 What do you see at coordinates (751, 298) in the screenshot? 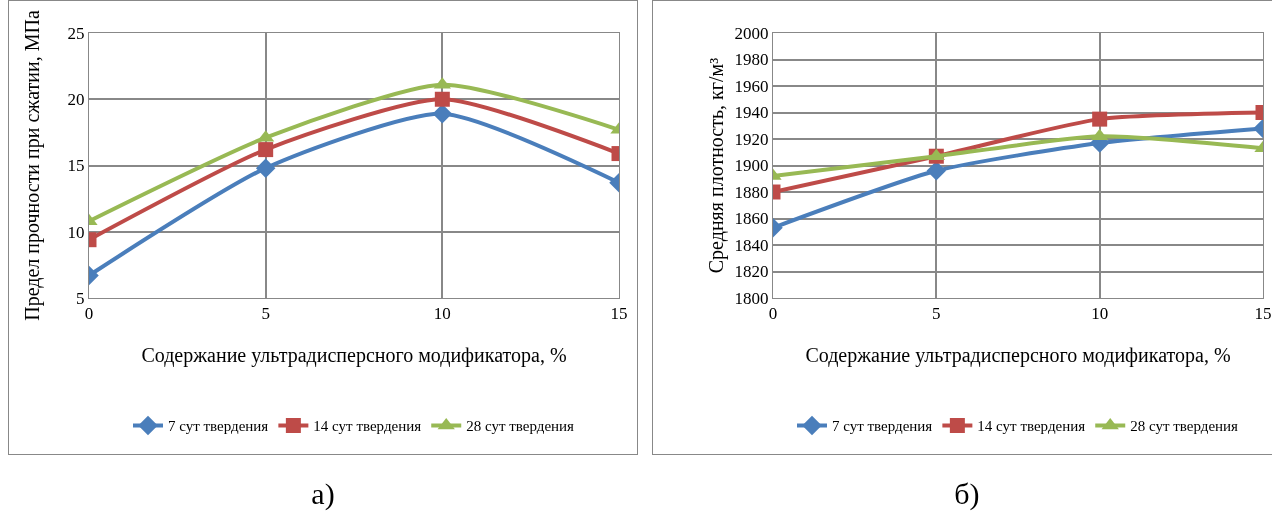
I see `y-tick-label: 1800` at bounding box center [751, 298].